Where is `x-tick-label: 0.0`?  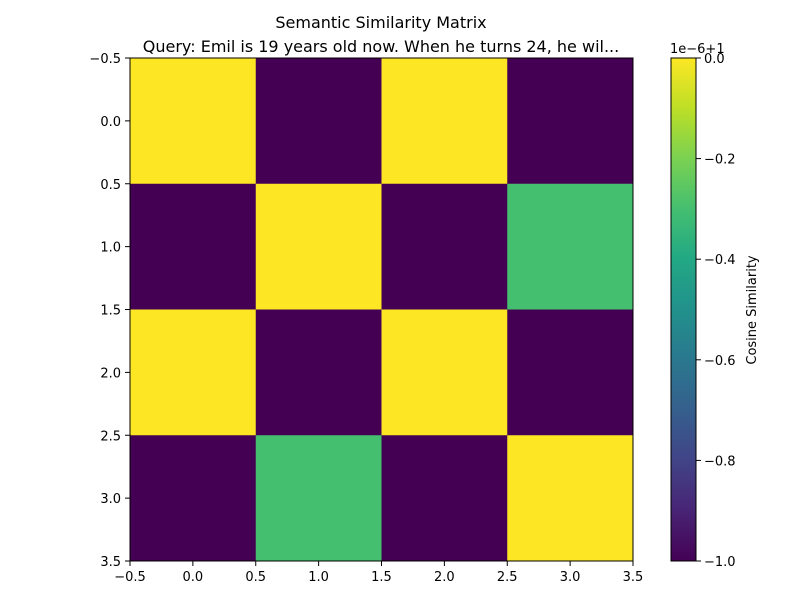
x-tick-label: 0.0 is located at coordinates (193, 577).